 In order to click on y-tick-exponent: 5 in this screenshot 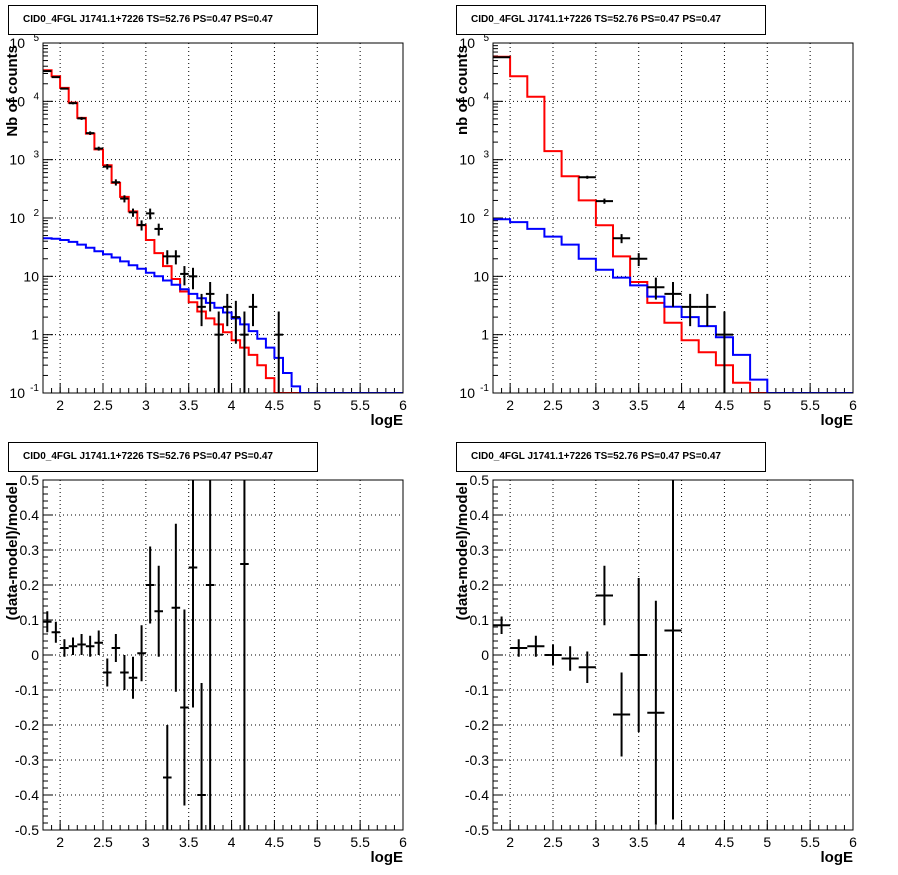, I will do `click(486, 38)`.